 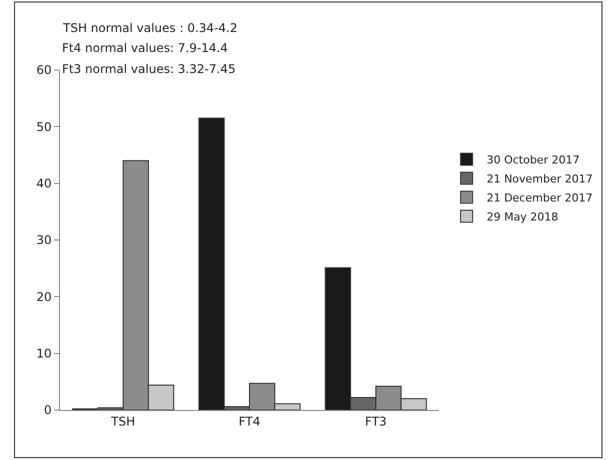 I want to click on legend-label: 30 October 2017, so click(x=533, y=160).